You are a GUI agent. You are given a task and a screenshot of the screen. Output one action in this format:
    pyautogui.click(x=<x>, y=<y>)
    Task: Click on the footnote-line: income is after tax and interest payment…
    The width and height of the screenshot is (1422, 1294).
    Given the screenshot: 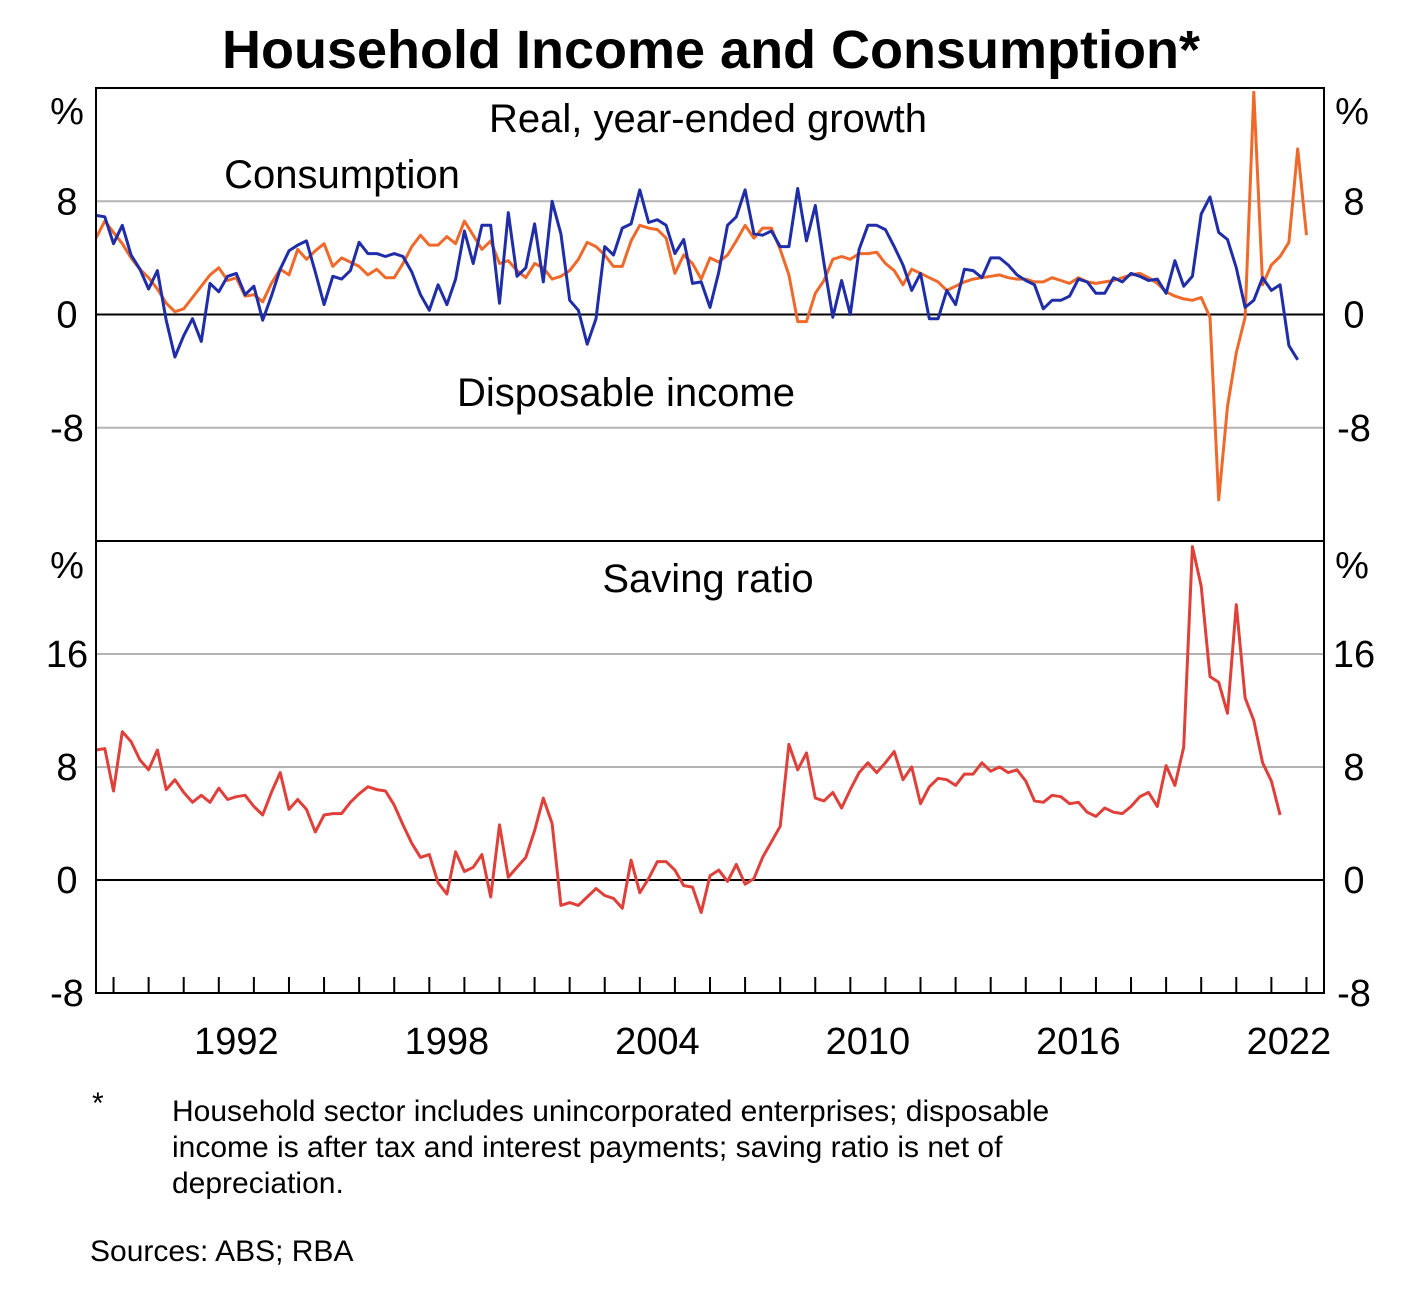 What is the action you would take?
    pyautogui.click(x=587, y=1147)
    